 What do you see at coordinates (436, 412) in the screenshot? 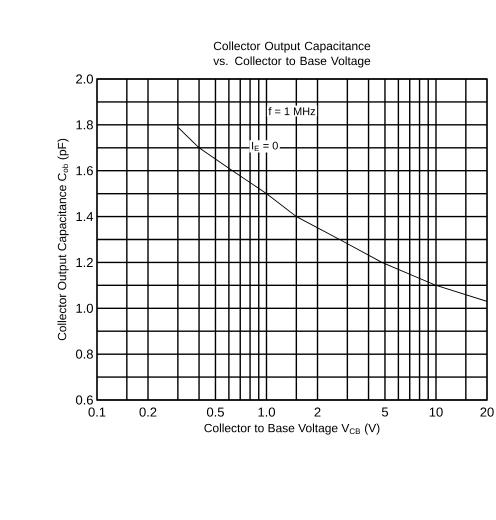
I see `x-tick-label: 10` at bounding box center [436, 412].